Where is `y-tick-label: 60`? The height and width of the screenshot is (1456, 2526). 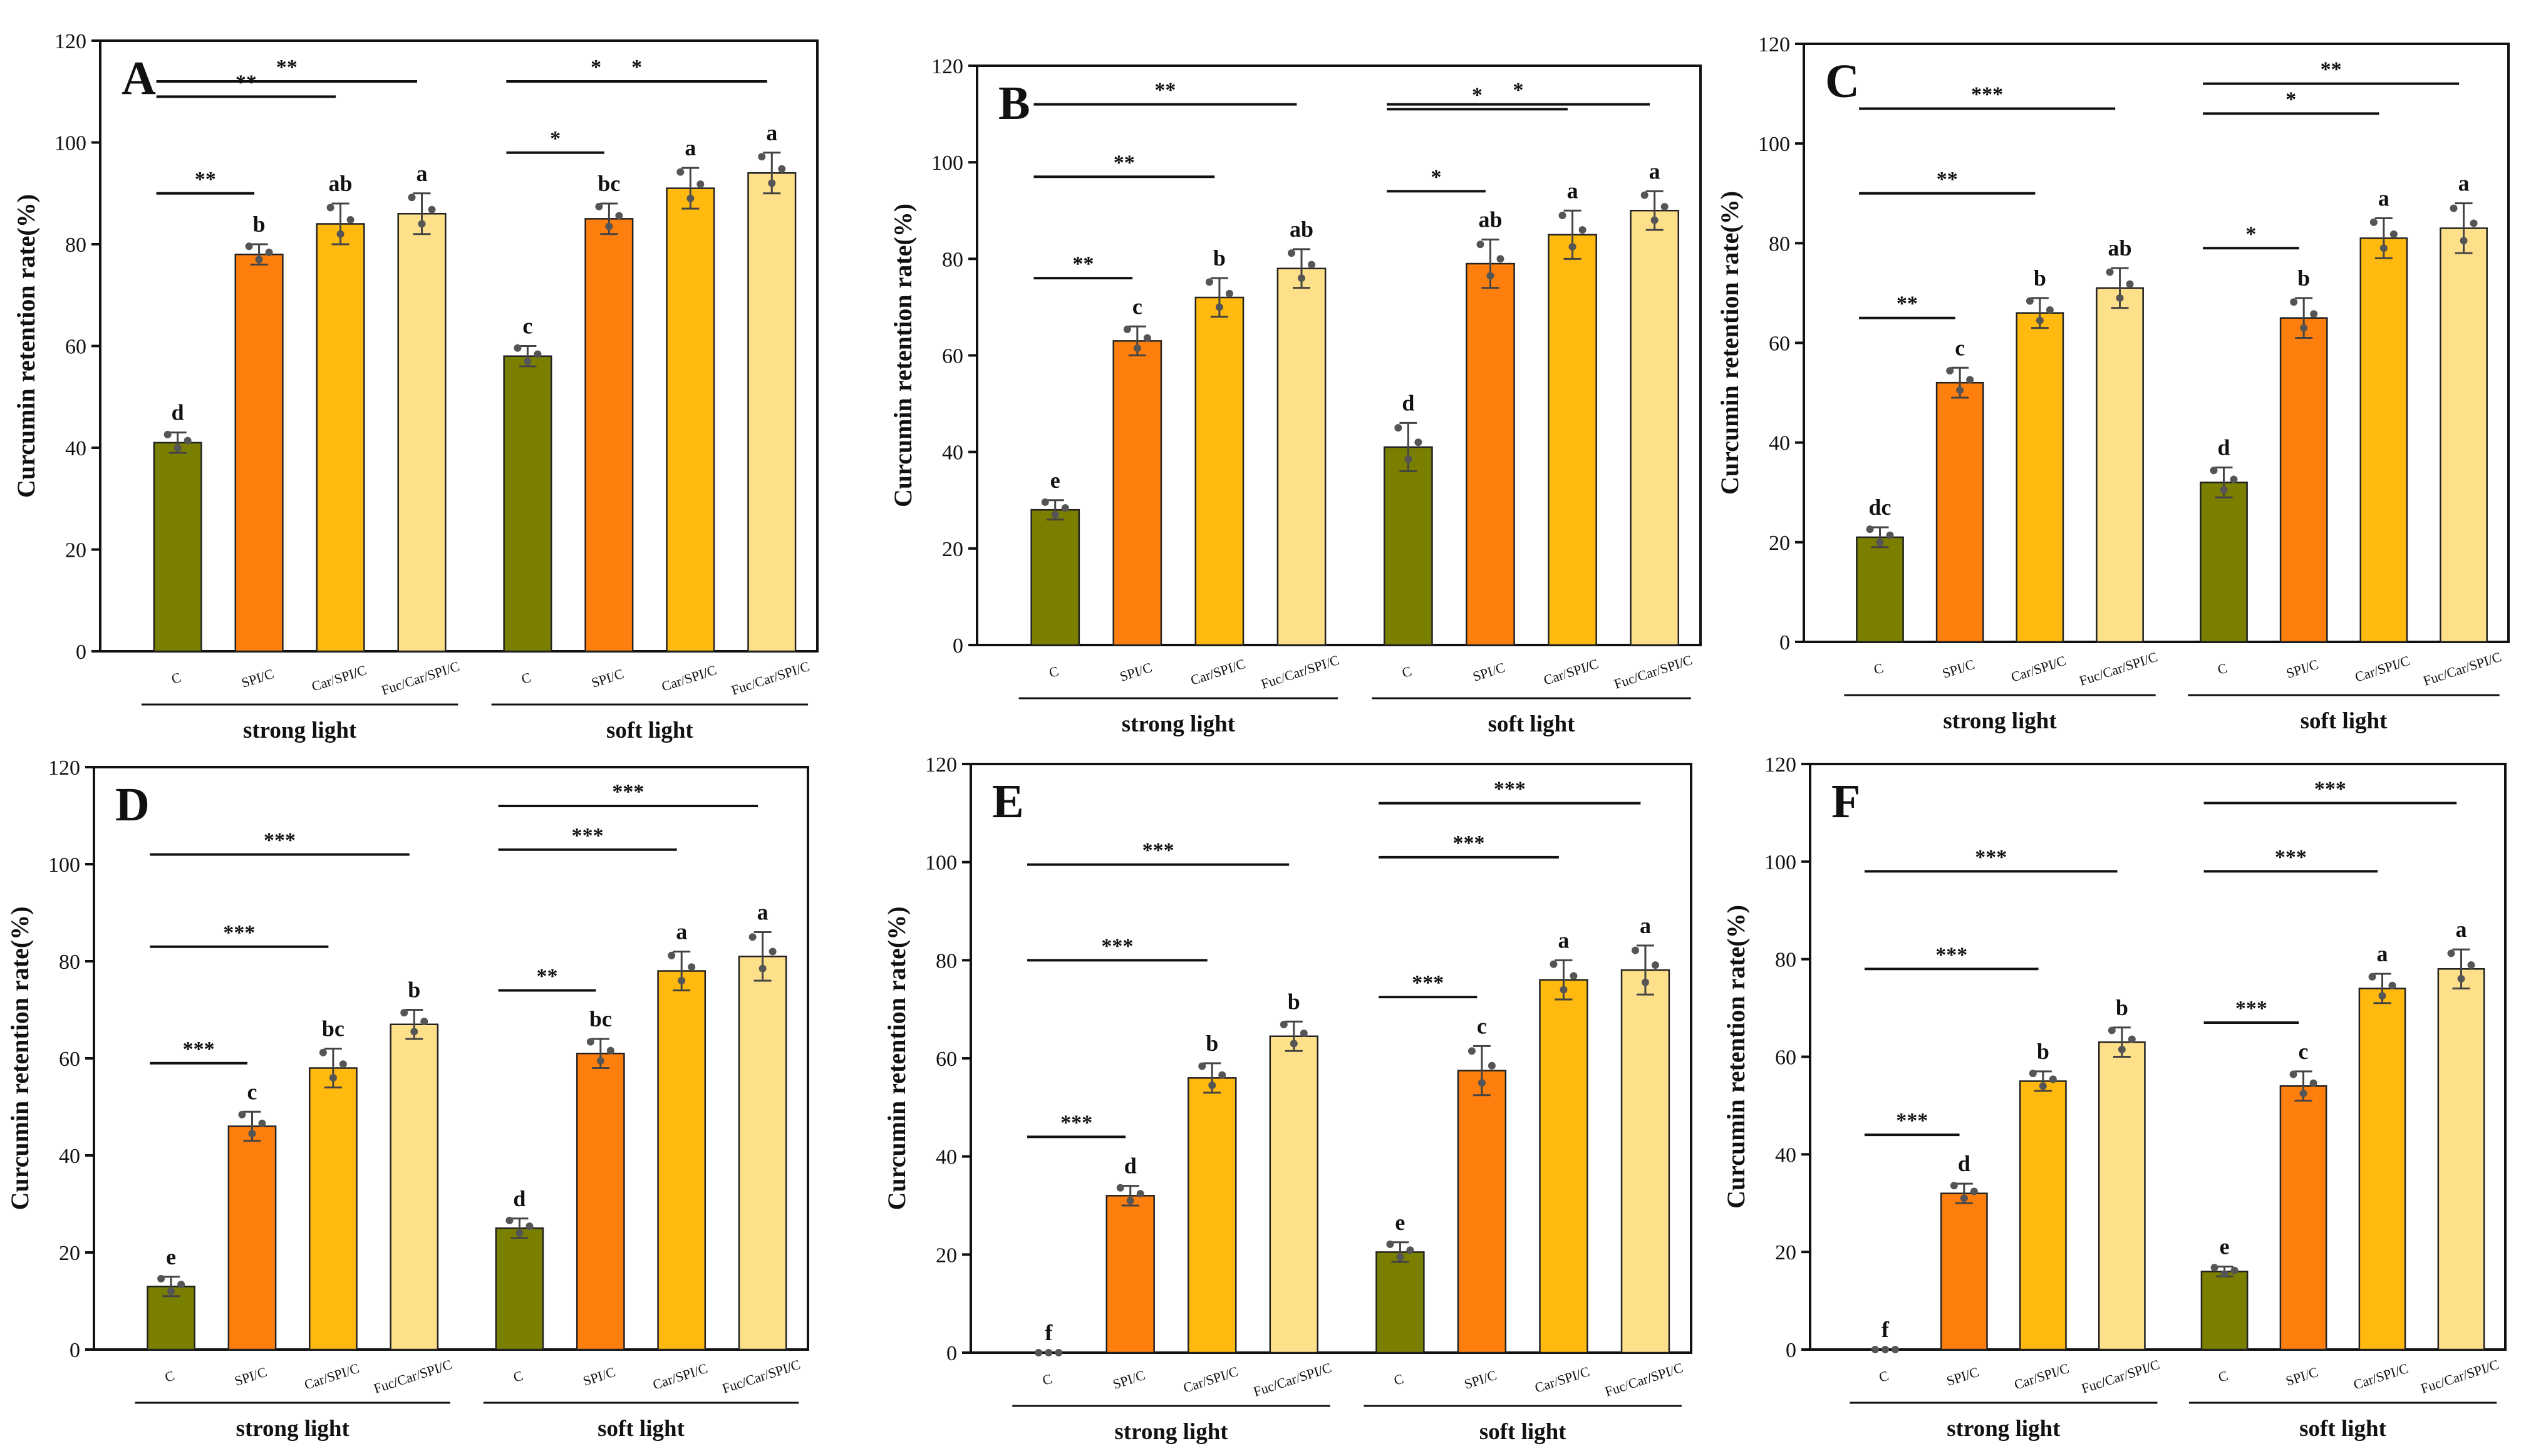
y-tick-label: 60 is located at coordinates (1785, 1058).